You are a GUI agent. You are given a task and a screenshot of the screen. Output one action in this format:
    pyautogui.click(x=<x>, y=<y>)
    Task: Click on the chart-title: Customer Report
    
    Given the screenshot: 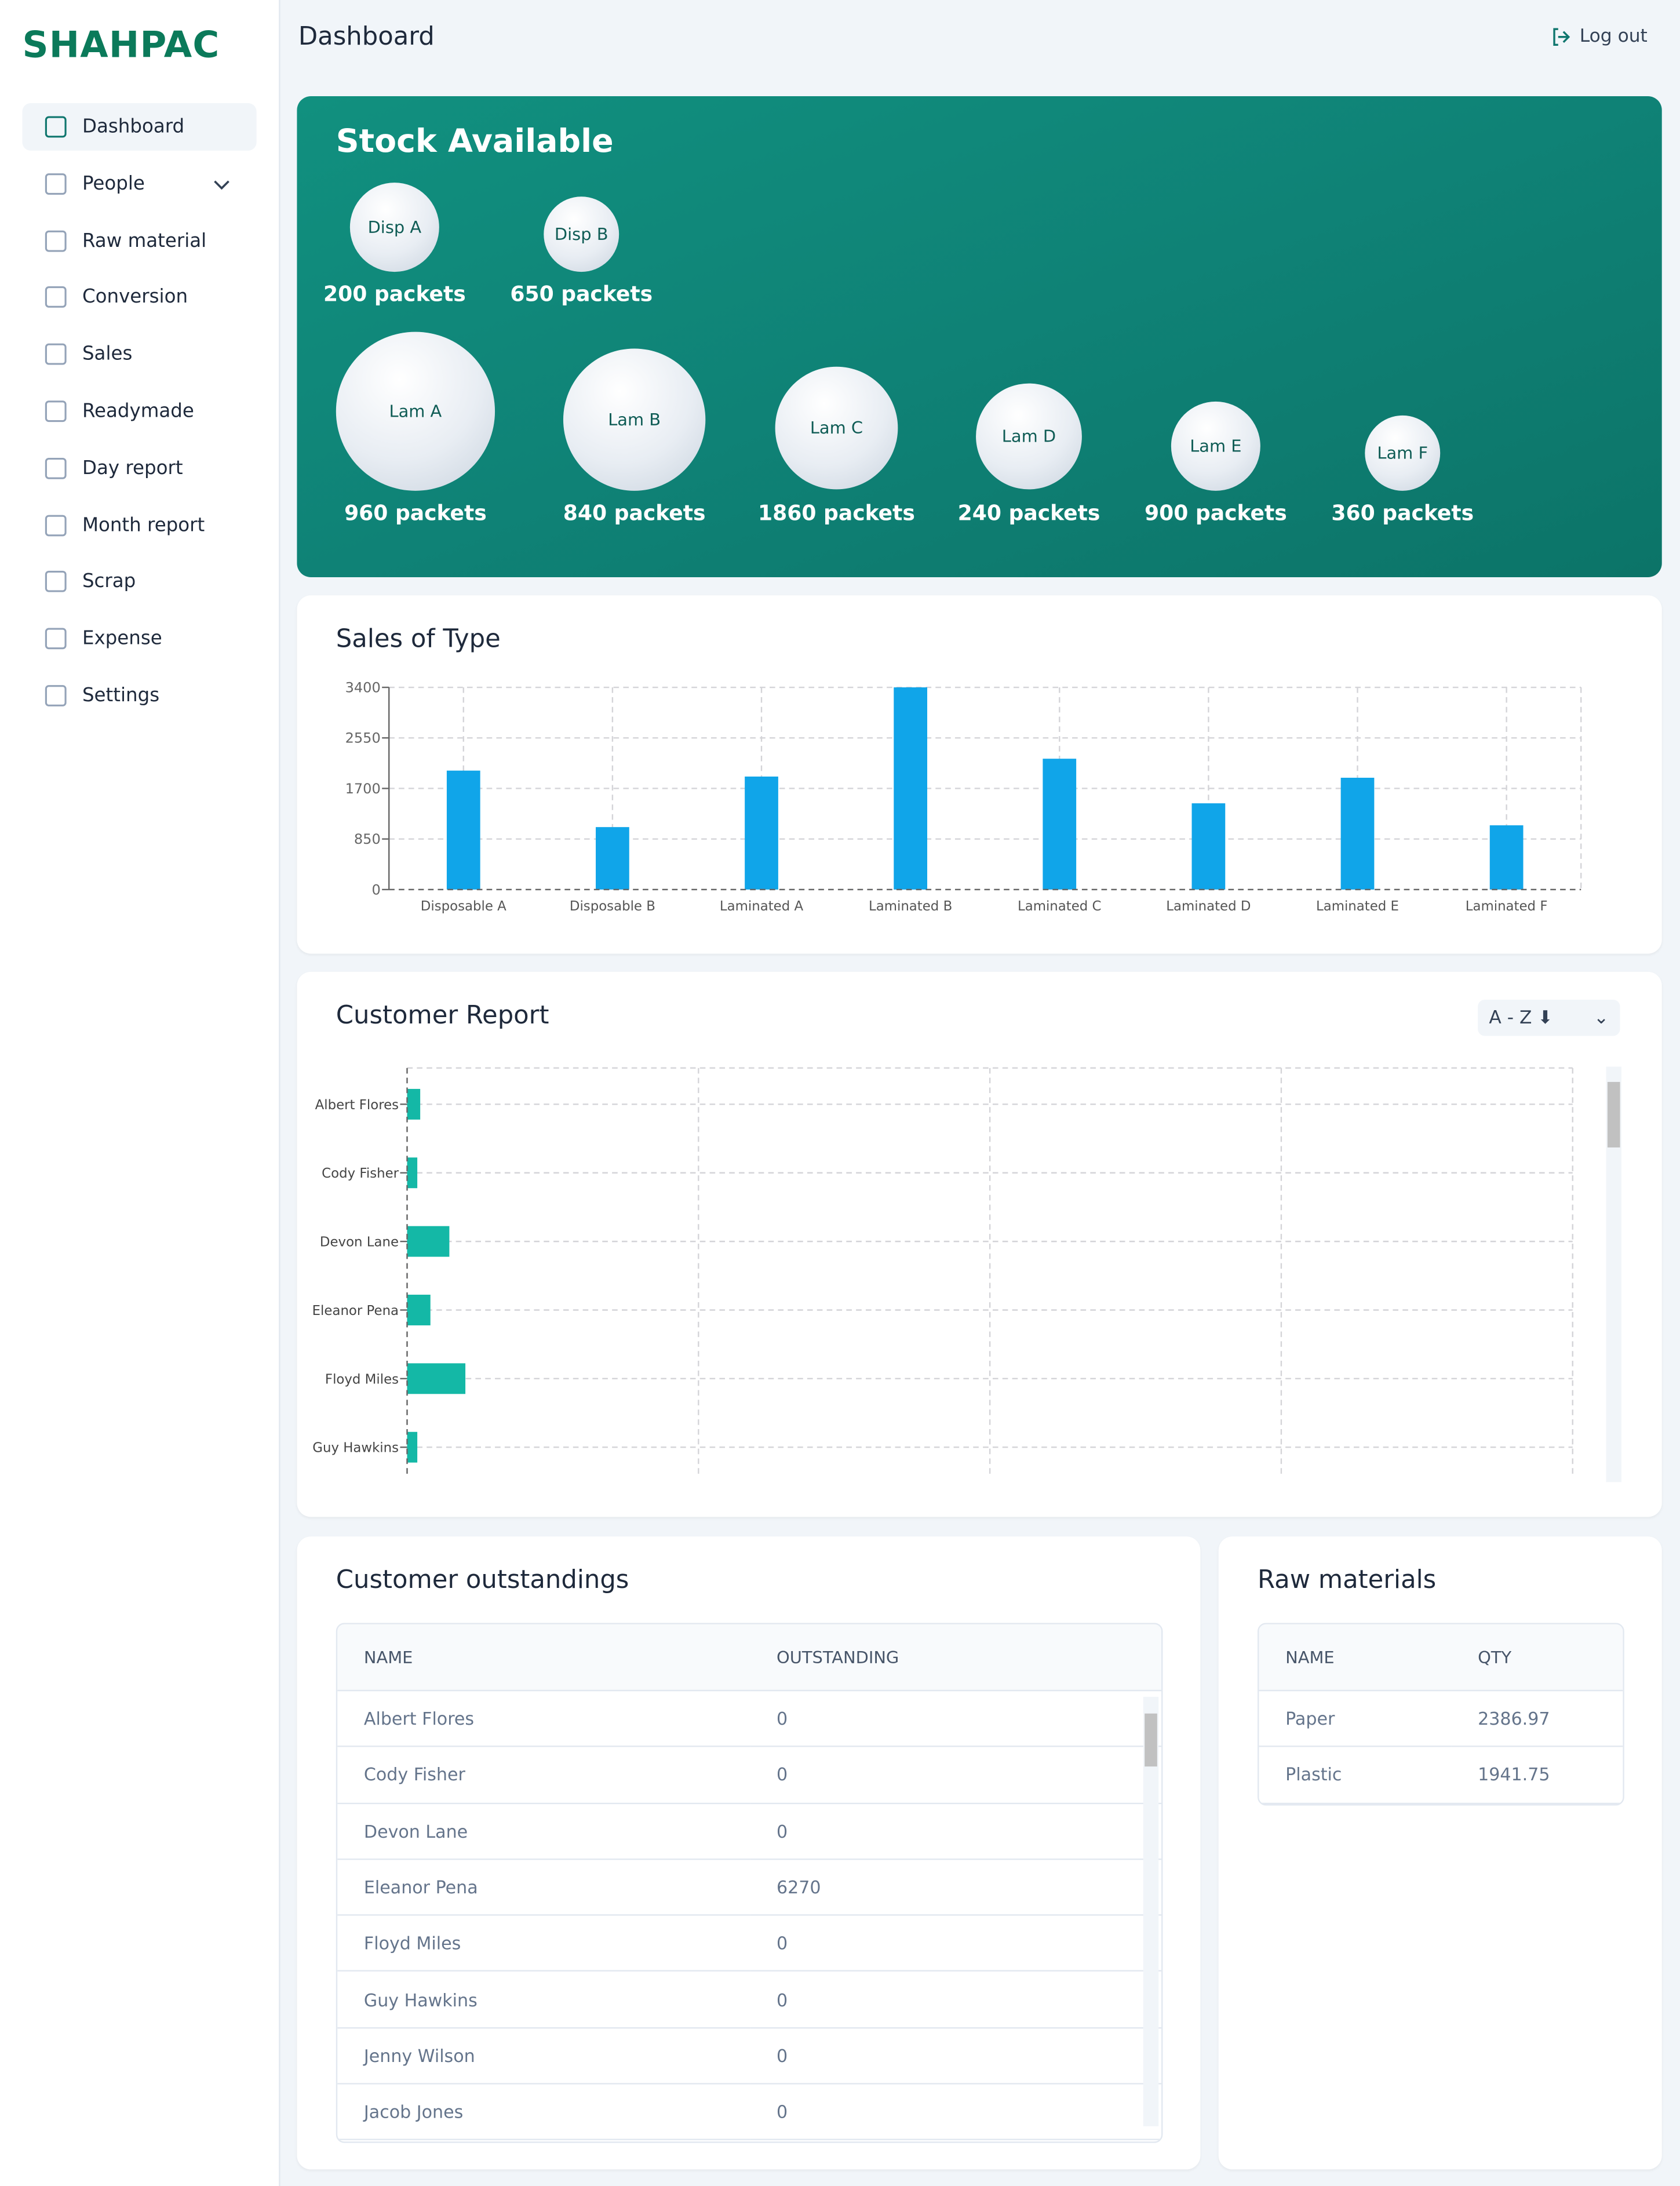 What is the action you would take?
    pyautogui.click(x=443, y=1015)
    